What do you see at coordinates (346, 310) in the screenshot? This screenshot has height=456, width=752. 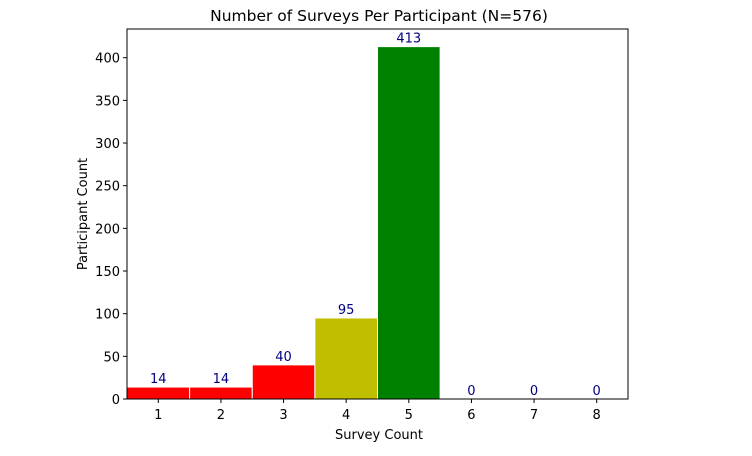 I see `data-label-4: 95` at bounding box center [346, 310].